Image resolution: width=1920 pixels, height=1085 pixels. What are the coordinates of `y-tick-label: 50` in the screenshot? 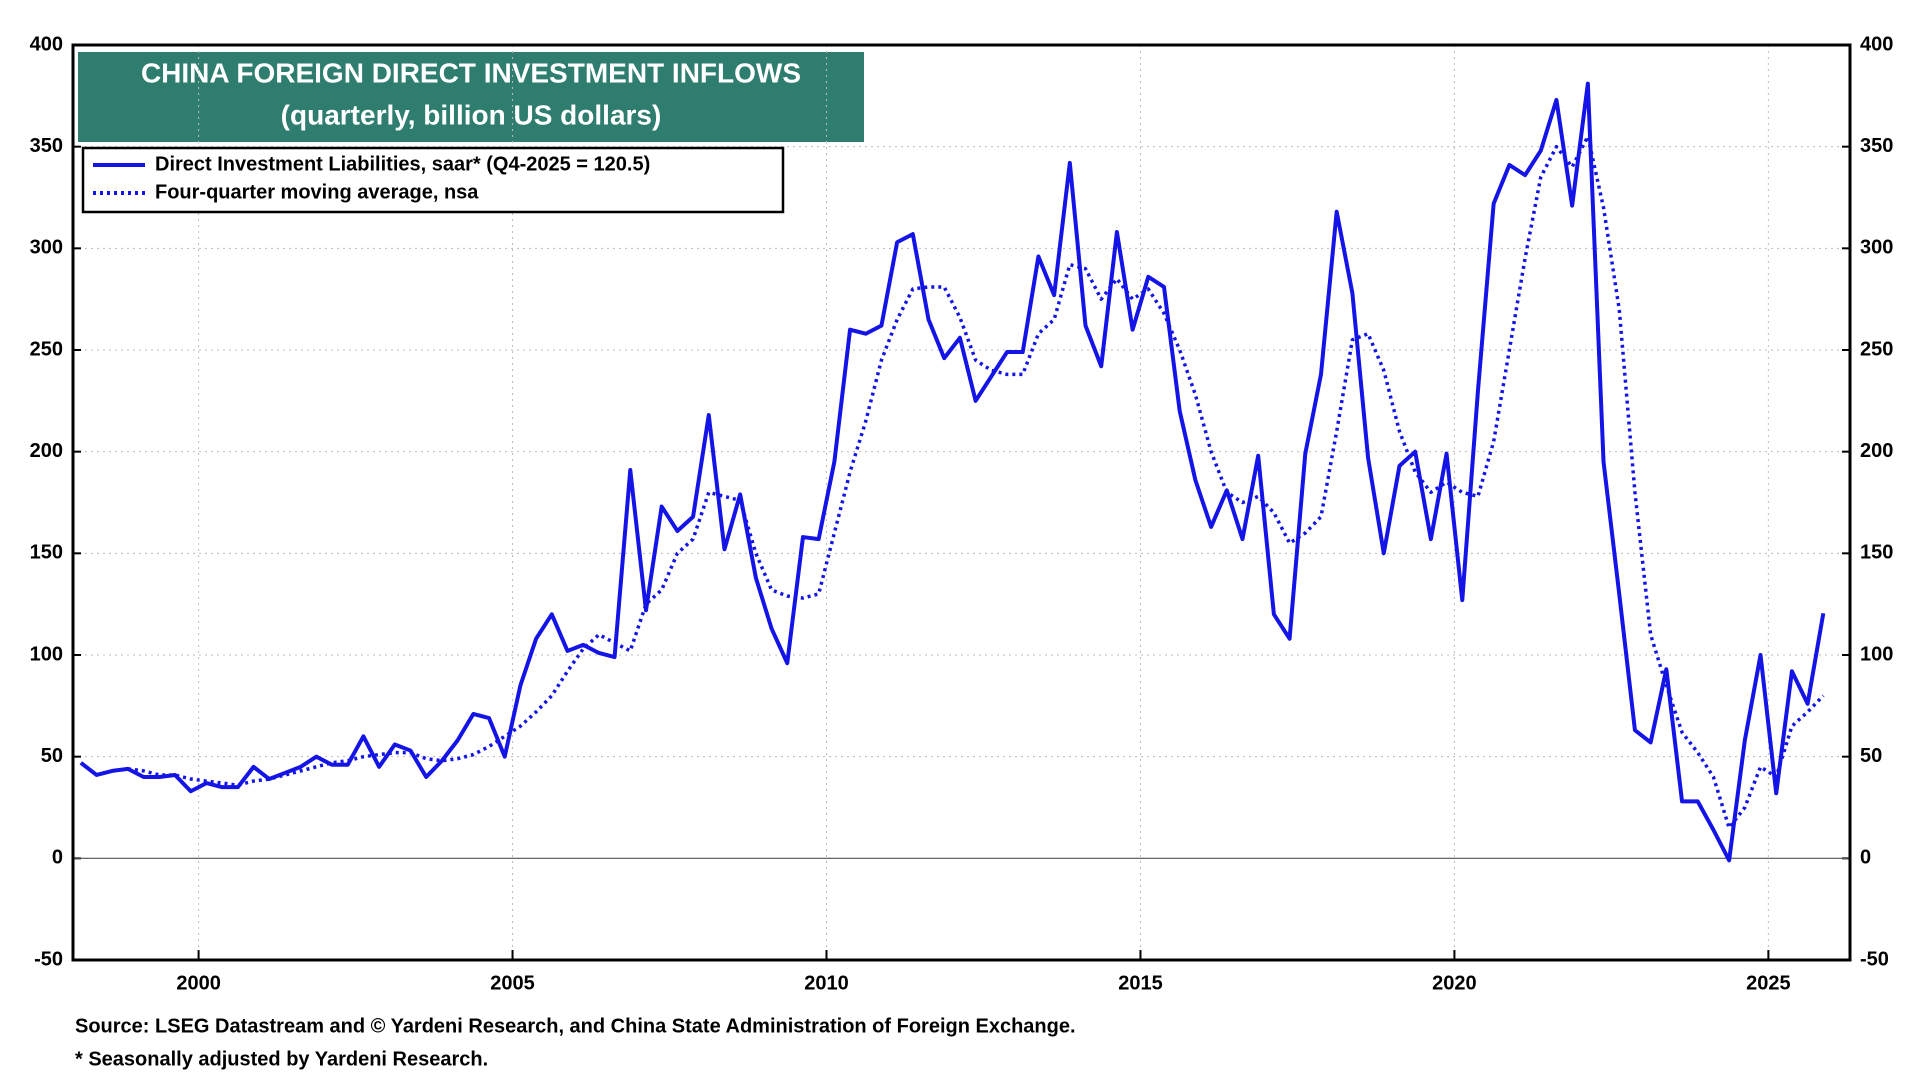 It's located at (52, 756).